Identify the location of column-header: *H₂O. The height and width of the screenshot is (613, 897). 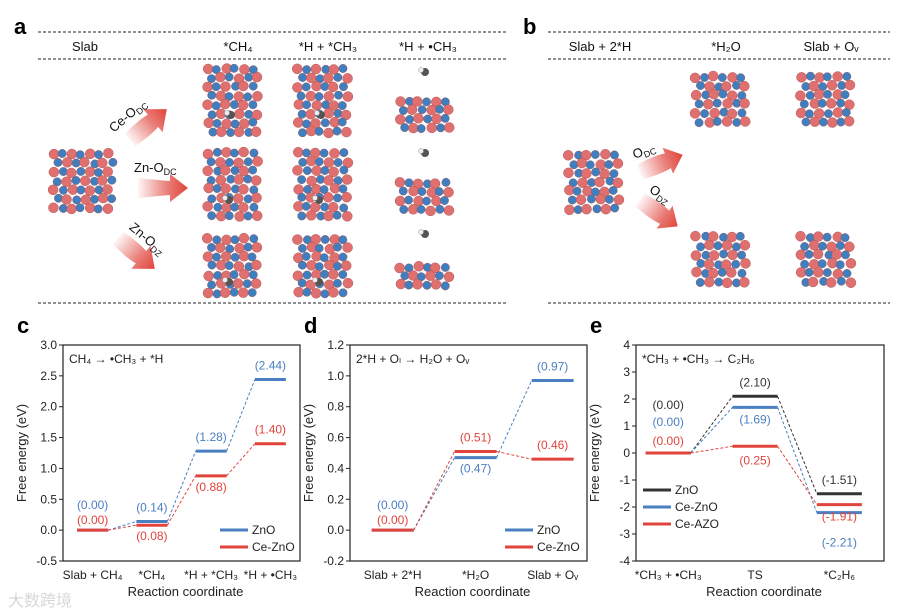
(726, 46).